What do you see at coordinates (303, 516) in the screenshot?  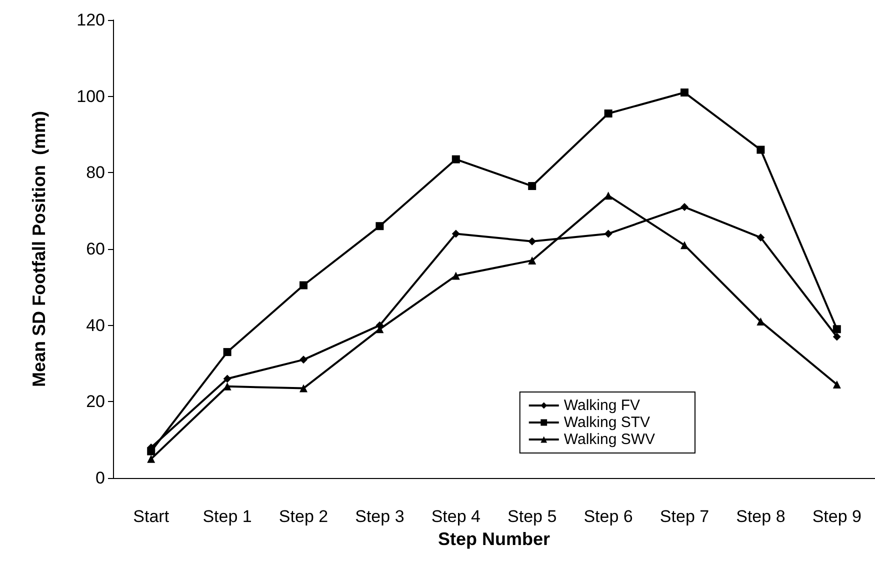 I see `x-tick-label: Step 2` at bounding box center [303, 516].